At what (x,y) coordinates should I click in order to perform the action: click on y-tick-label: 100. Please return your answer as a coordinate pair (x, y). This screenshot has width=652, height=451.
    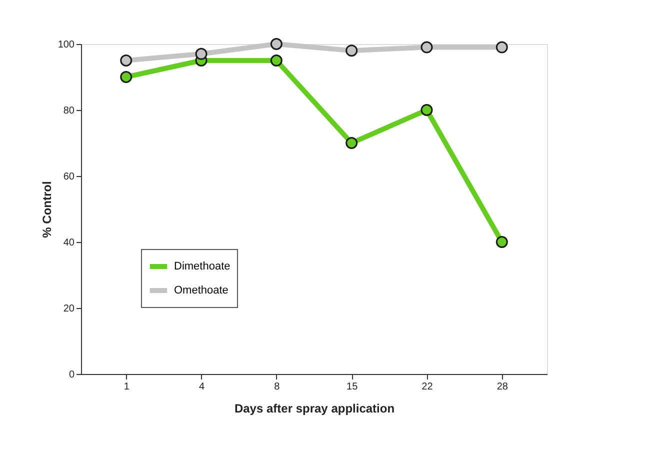
    Looking at the image, I should click on (66, 45).